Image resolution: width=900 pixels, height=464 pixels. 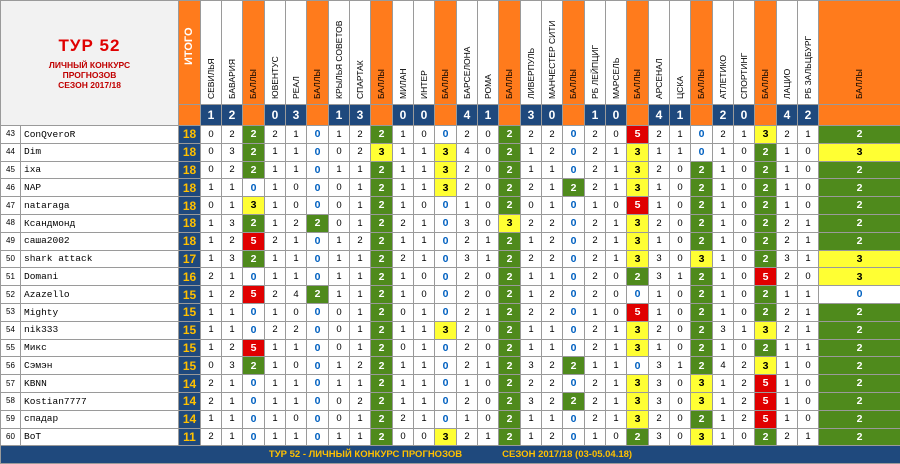 I want to click on rank-number: 50, so click(x=11, y=259).